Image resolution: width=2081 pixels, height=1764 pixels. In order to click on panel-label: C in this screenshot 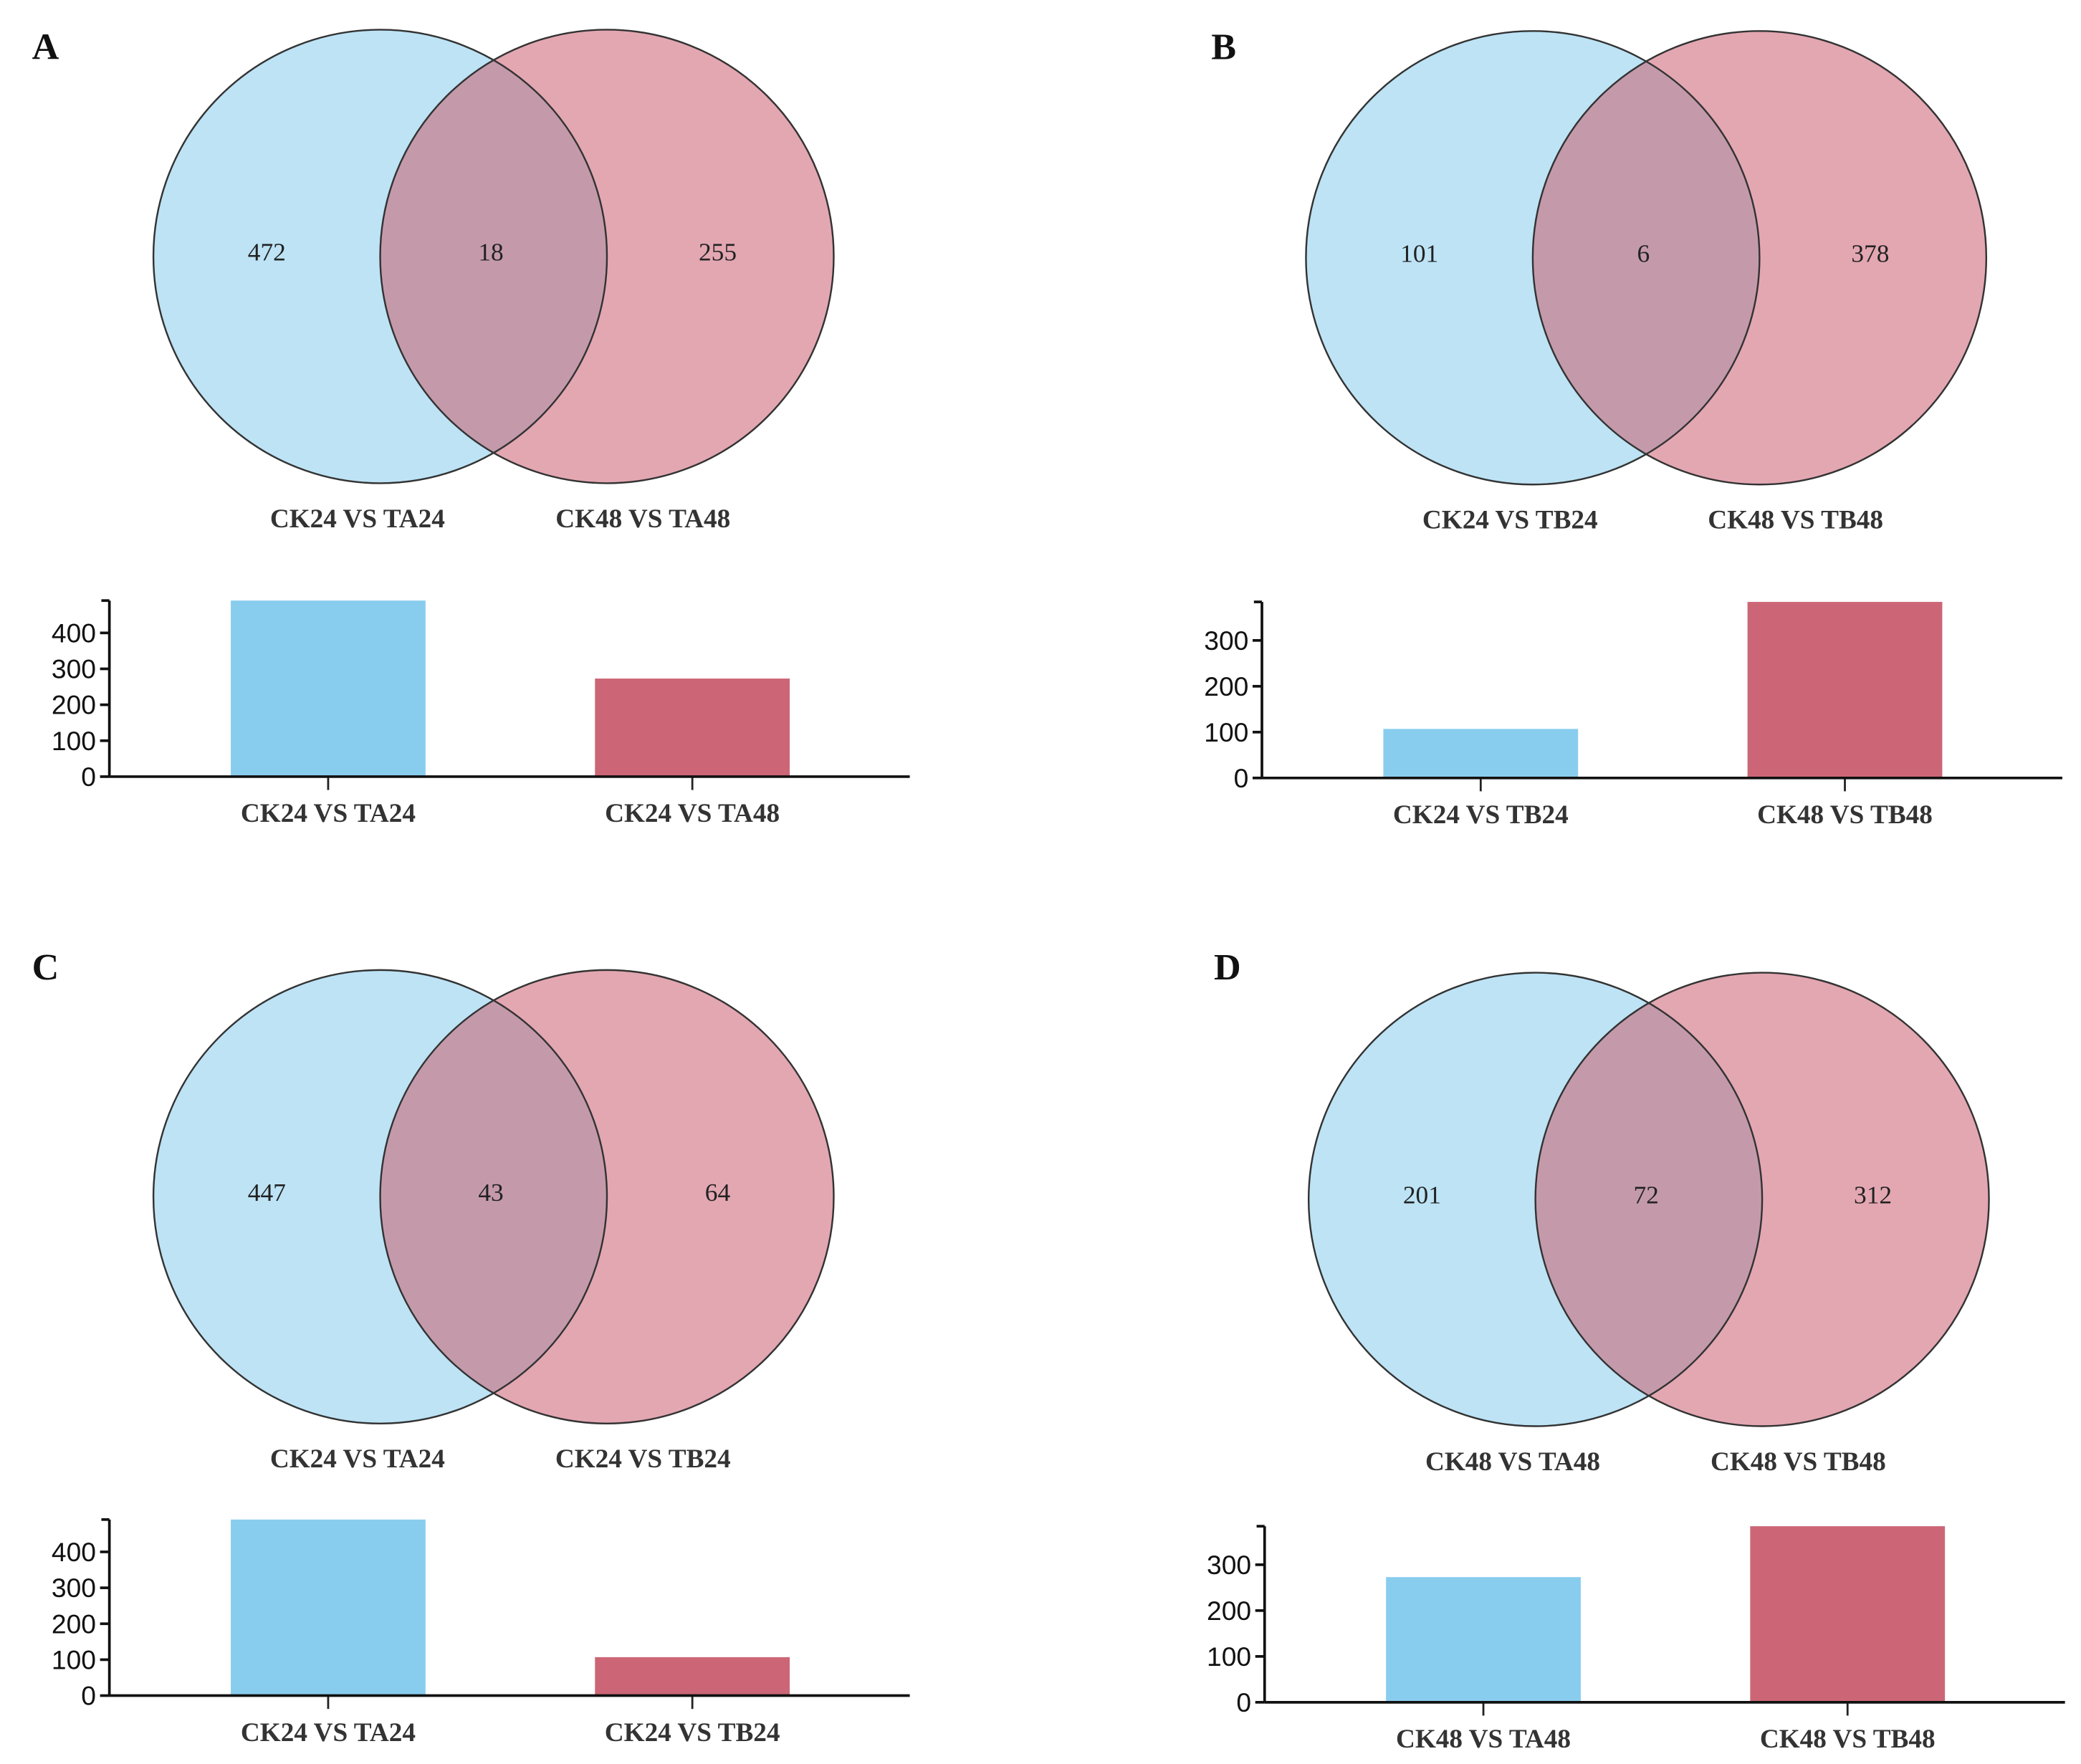, I will do `click(45, 967)`.